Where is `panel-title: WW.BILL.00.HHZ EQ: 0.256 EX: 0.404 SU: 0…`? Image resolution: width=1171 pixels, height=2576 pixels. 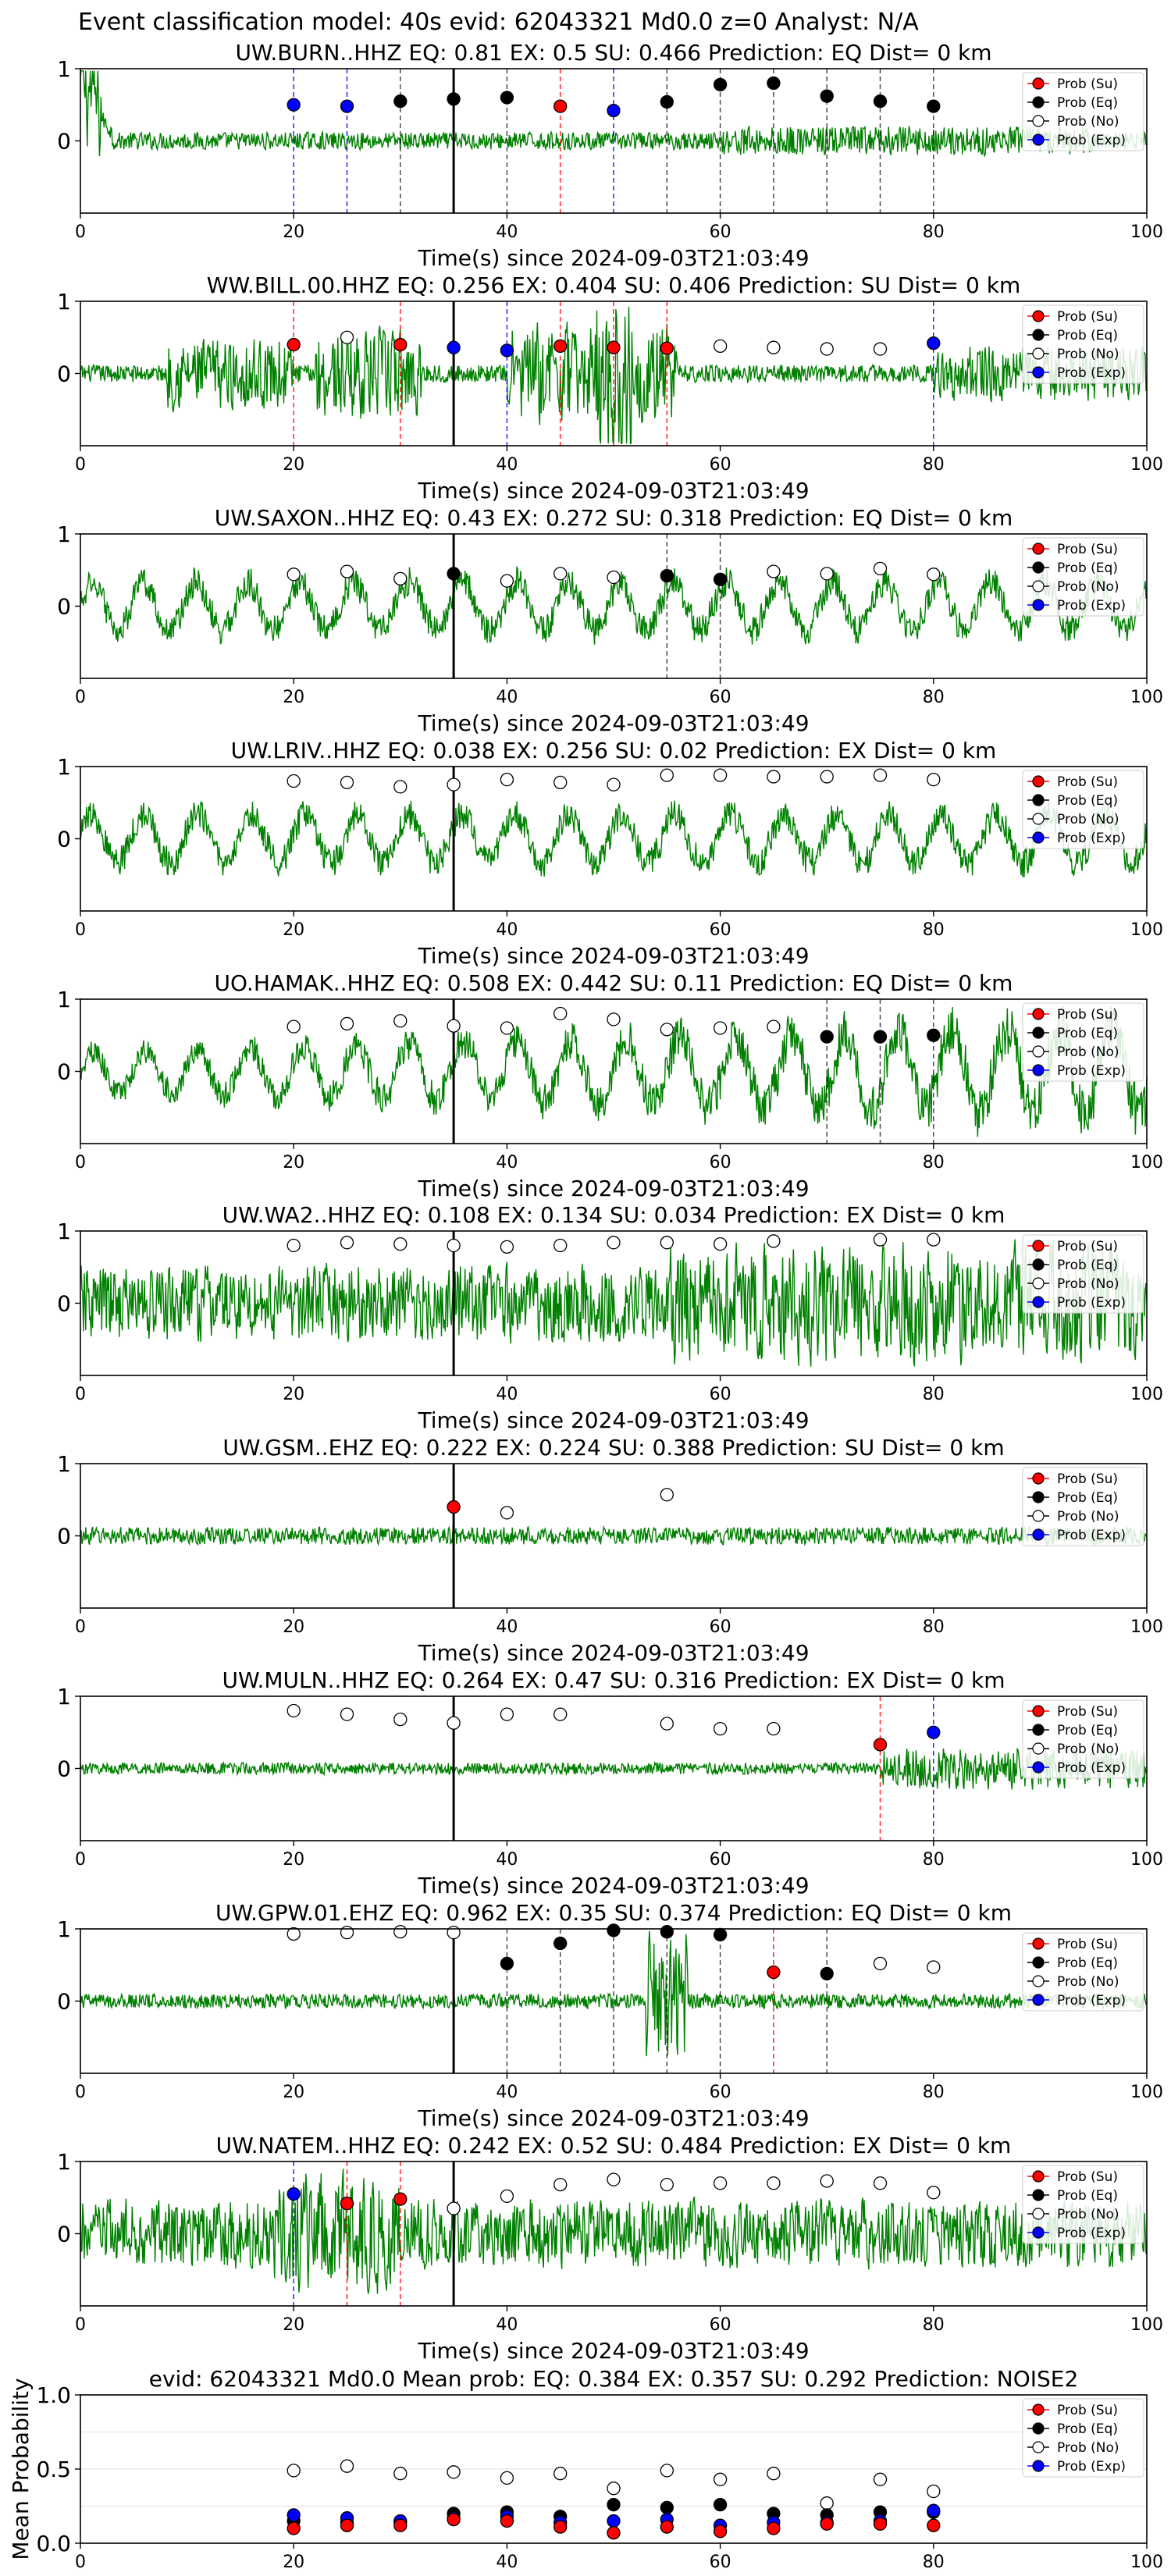 panel-title: WW.BILL.00.HHZ EQ: 0.256 EX: 0.404 SU: 0… is located at coordinates (613, 285).